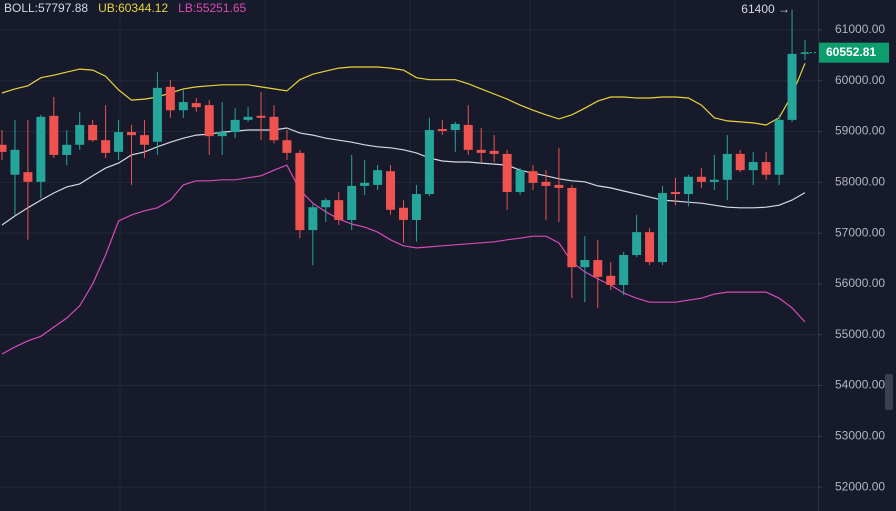  What do you see at coordinates (212, 8) in the screenshot?
I see `legend-entry: LB:55251.65` at bounding box center [212, 8].